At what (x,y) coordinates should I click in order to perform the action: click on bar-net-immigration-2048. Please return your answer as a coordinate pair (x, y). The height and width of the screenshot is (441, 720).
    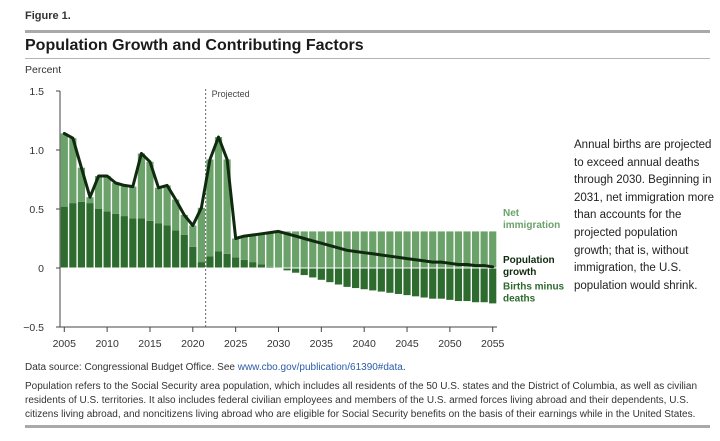
    Looking at the image, I should click on (433, 249).